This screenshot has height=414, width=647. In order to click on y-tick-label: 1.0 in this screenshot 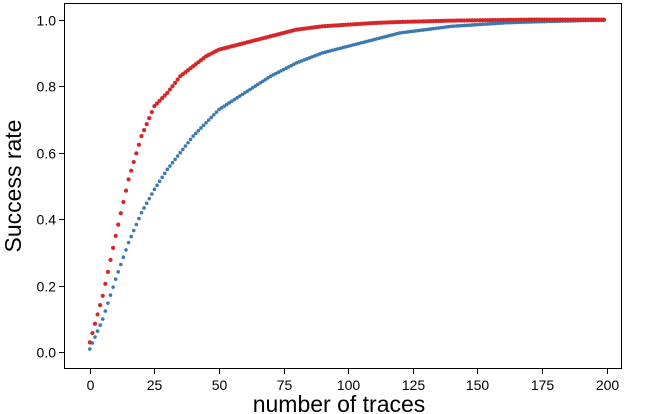, I will do `click(47, 21)`.